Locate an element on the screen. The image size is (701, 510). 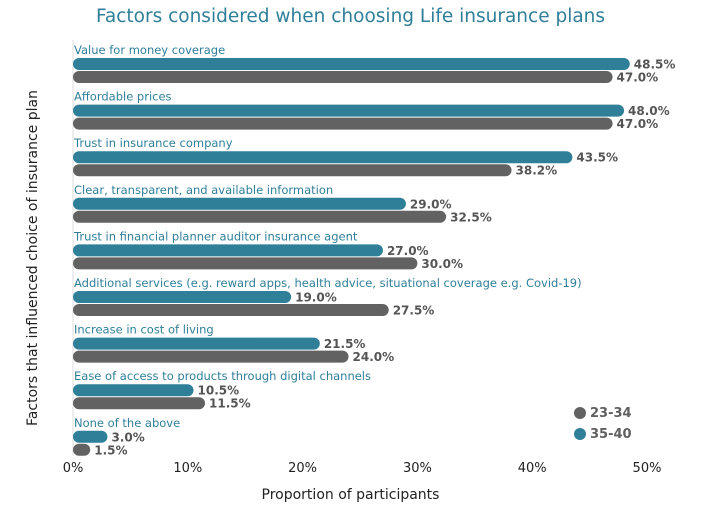
data-label-23-34: 32.5% is located at coordinates (471, 217).